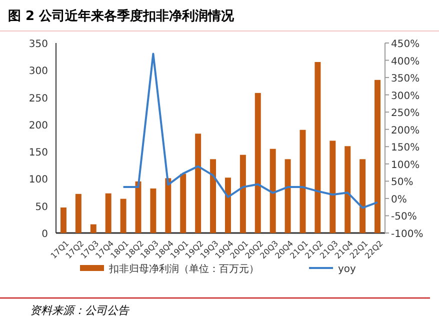 The image size is (439, 323). I want to click on chart-title: 图 2 公司近年来各季度扣非净利润情况, so click(122, 16).